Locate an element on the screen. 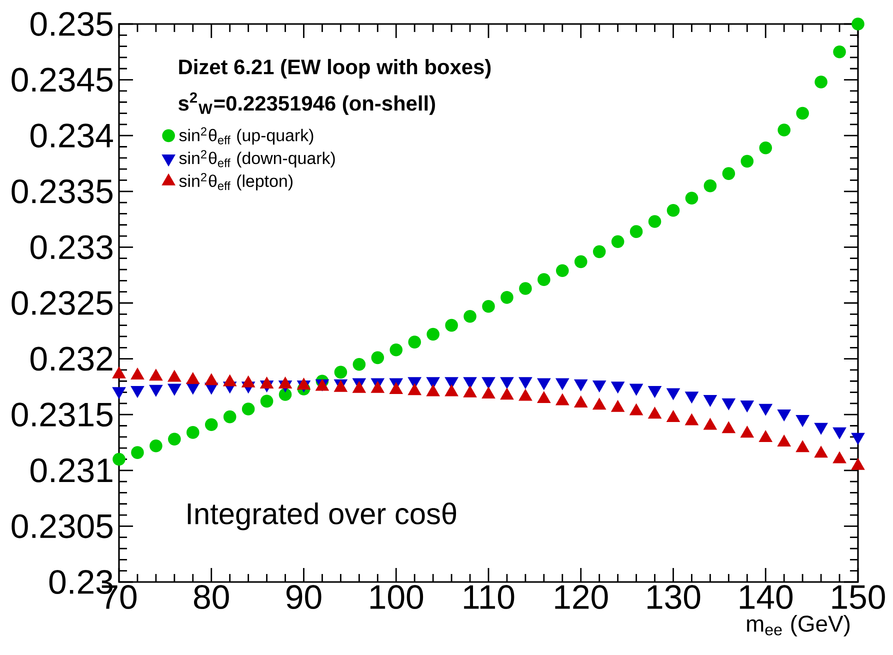 The height and width of the screenshot is (655, 893). text: s$^{2}$$_{W}$=0.22351946 (on-shell) is located at coordinates (306, 103).